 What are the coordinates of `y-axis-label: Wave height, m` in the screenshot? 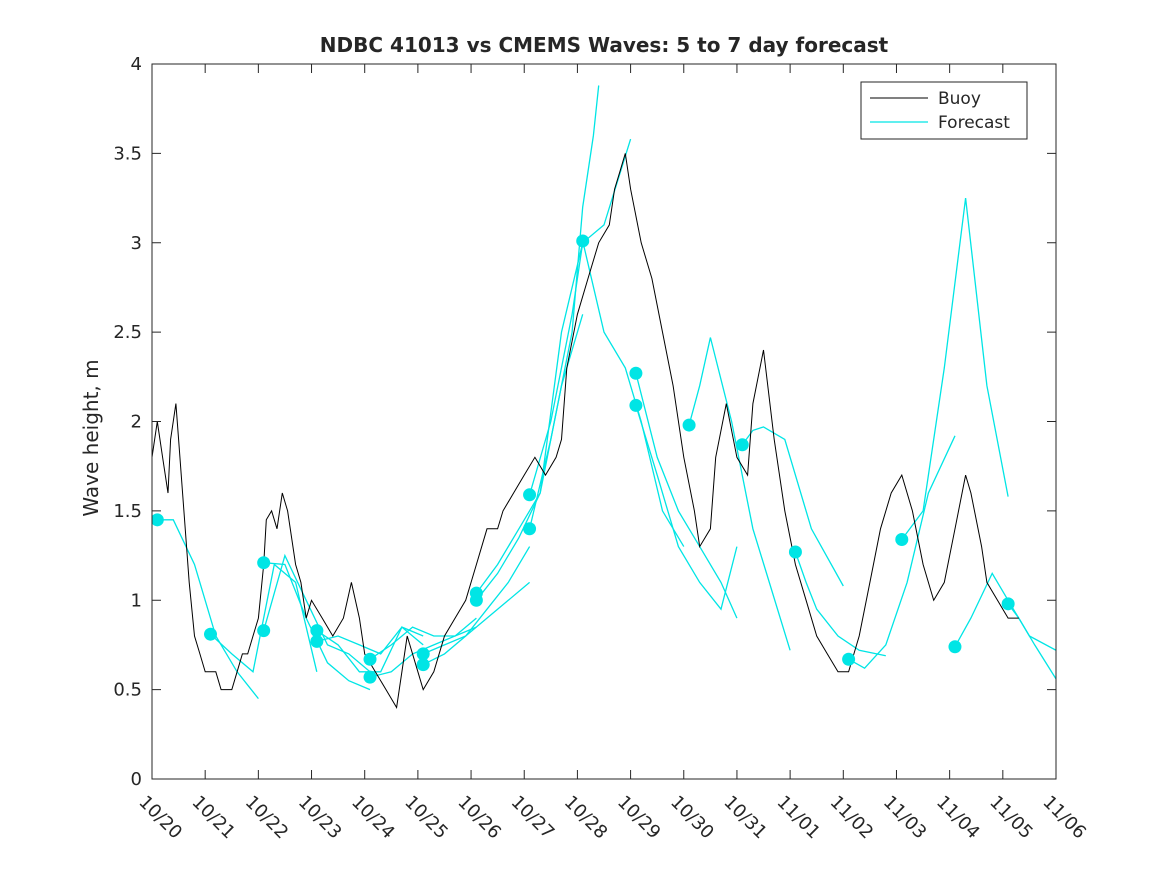 It's located at (91, 437).